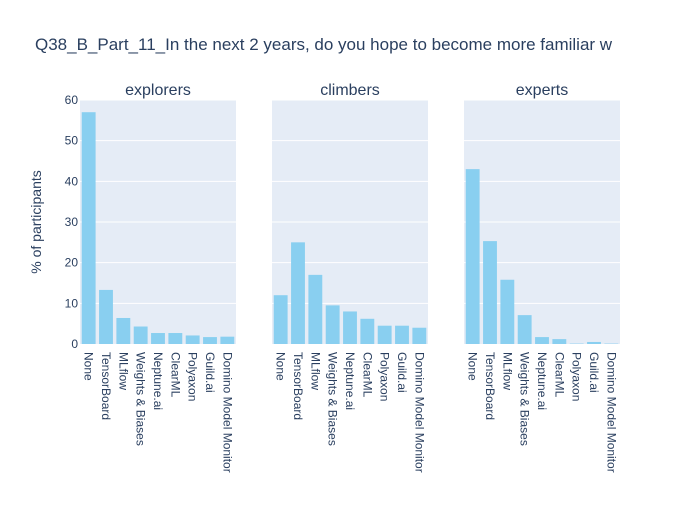 This screenshot has height=505, width=700. I want to click on y-tick-label: 20, so click(72, 263).